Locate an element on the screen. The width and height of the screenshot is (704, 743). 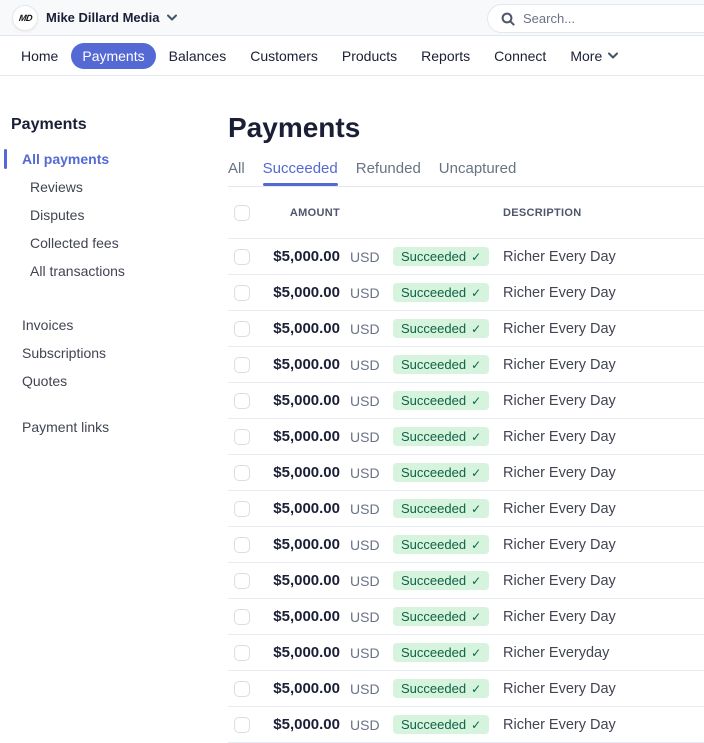
sidebar-item-reviews: Reviews is located at coordinates (114, 187).